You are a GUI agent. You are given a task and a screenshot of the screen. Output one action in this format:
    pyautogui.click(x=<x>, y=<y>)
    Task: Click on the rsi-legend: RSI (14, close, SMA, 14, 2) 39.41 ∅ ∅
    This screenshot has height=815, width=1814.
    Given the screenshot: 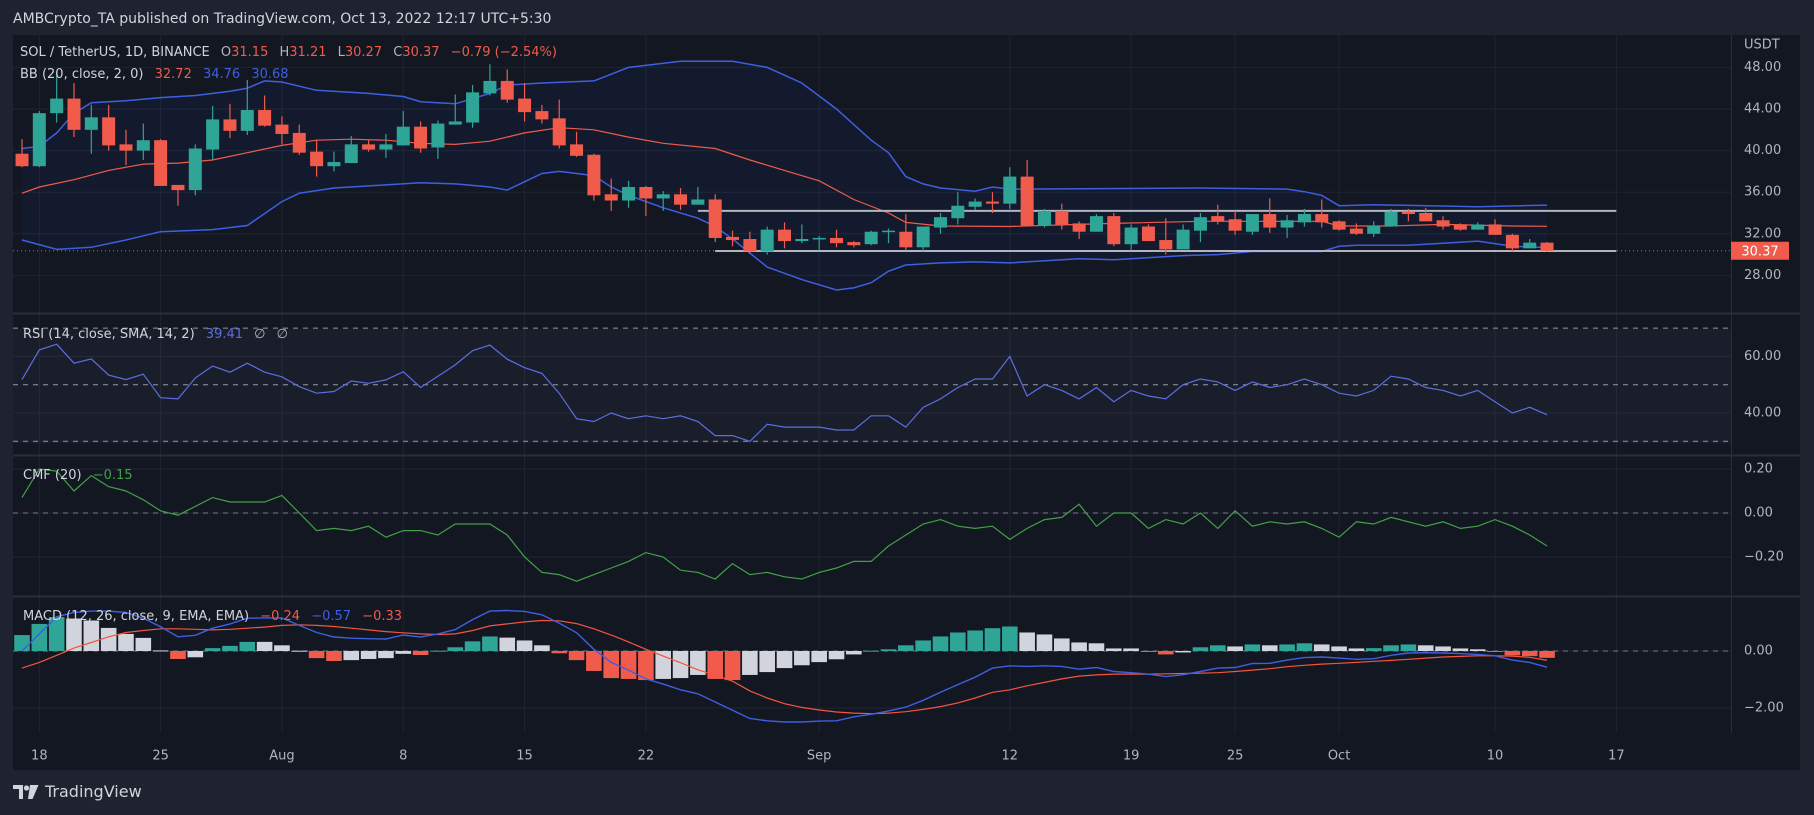 What is the action you would take?
    pyautogui.click(x=159, y=334)
    